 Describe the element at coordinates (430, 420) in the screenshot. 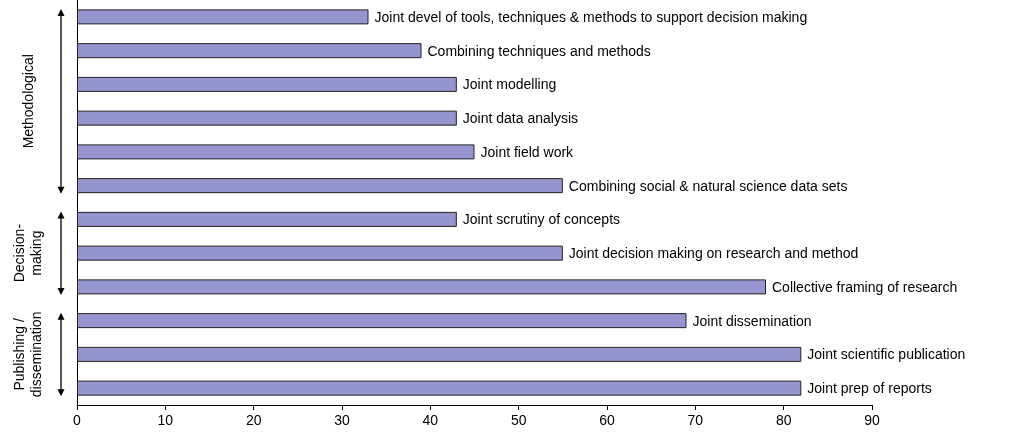

I see `x-tick-label: 40` at that location.